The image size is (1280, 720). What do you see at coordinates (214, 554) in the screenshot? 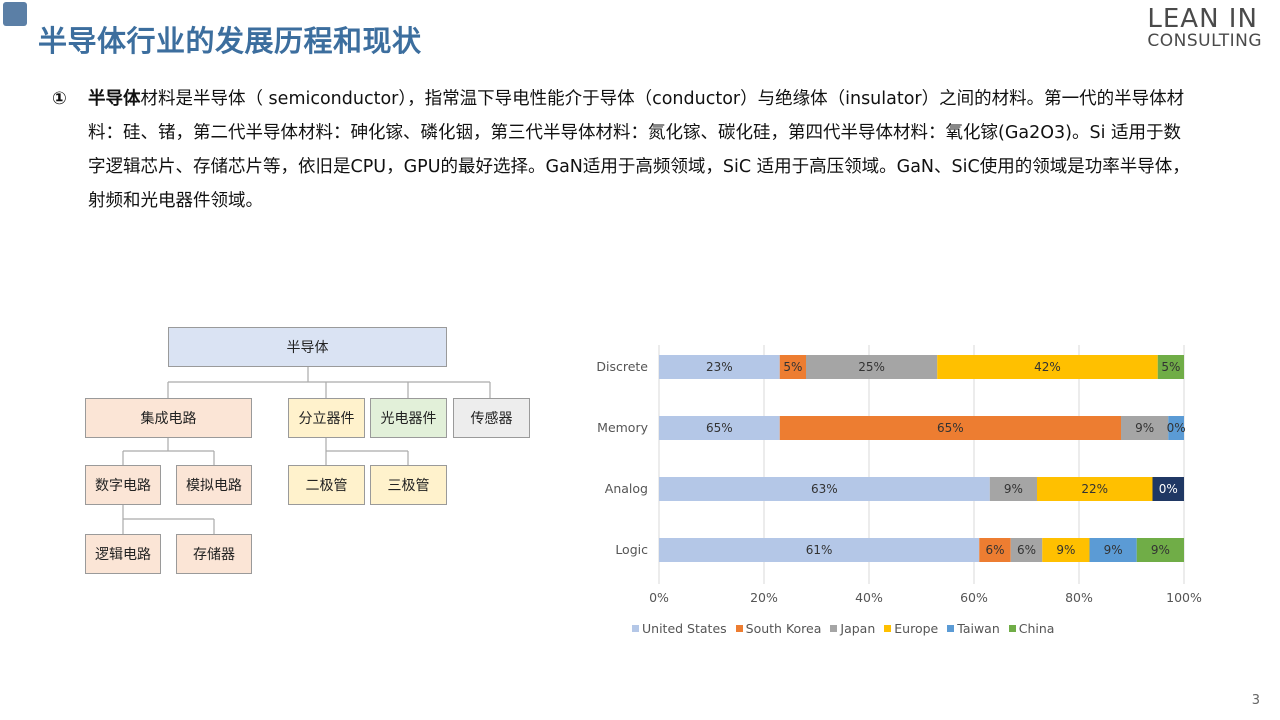
I see `tree-node-memory: 存储器` at bounding box center [214, 554].